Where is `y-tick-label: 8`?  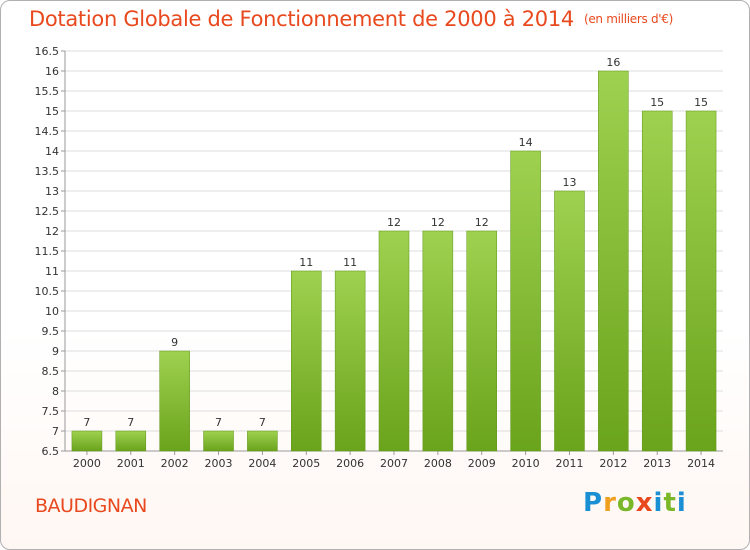 y-tick-label: 8 is located at coordinates (55, 391).